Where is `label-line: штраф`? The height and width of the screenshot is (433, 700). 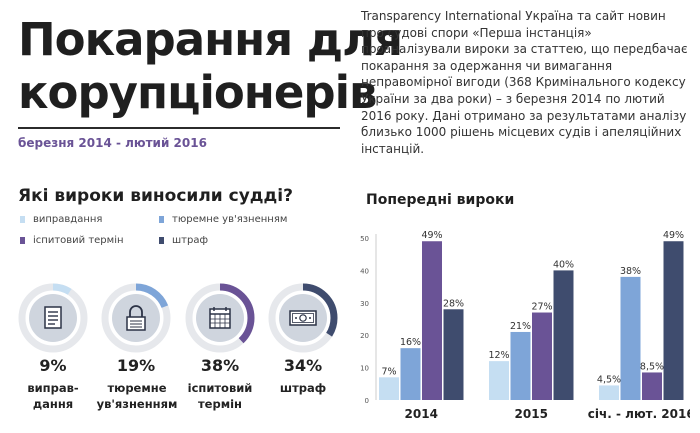 label-line: штраф is located at coordinates (303, 388).